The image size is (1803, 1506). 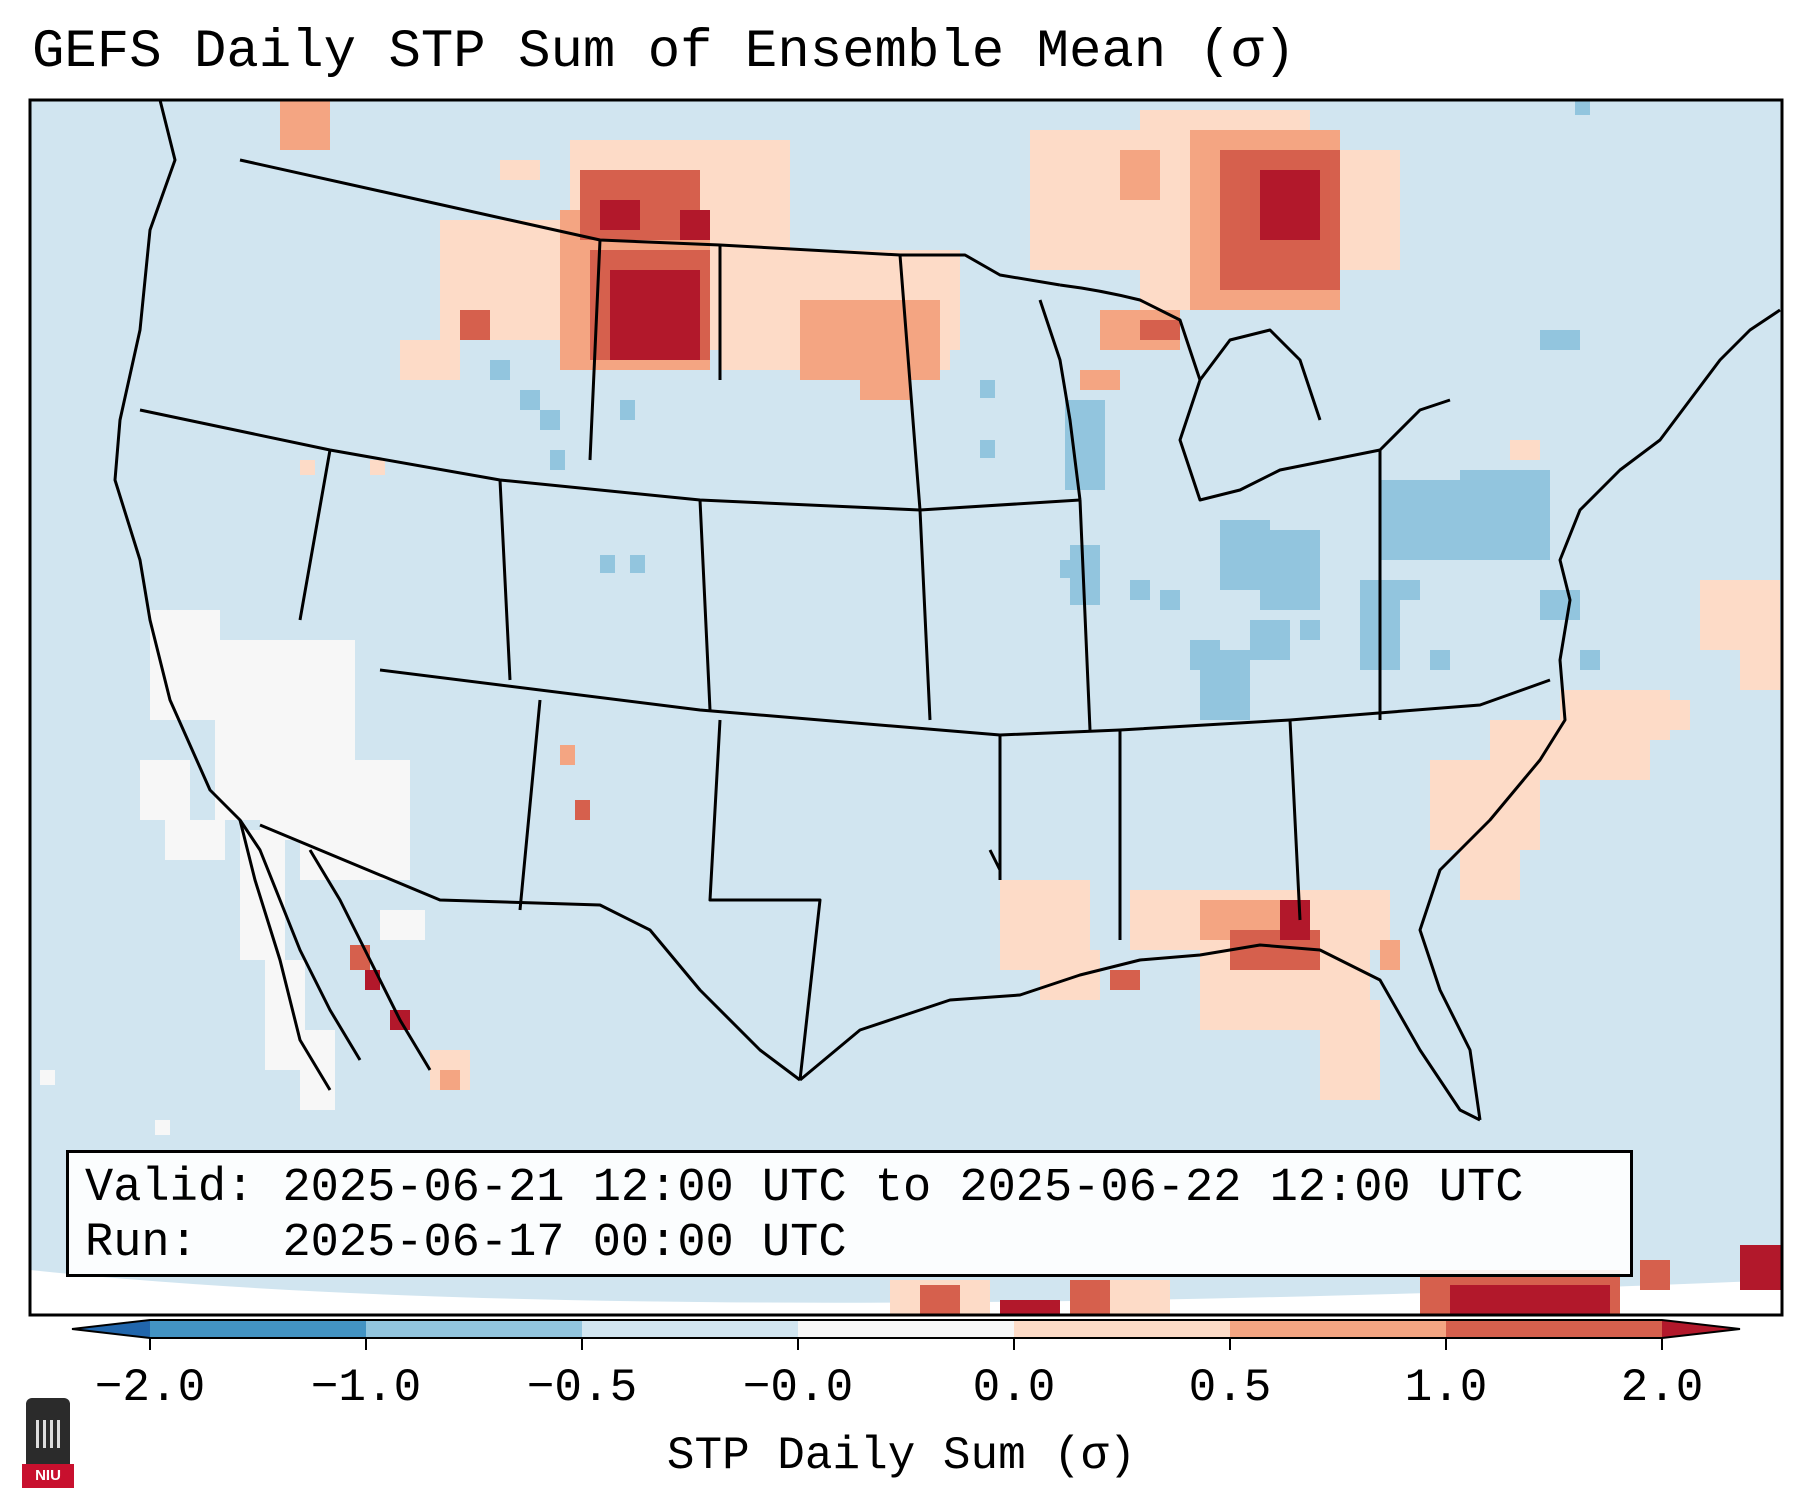 I want to click on colorbar-tick-label: 2.0, so click(x=1662, y=1388).